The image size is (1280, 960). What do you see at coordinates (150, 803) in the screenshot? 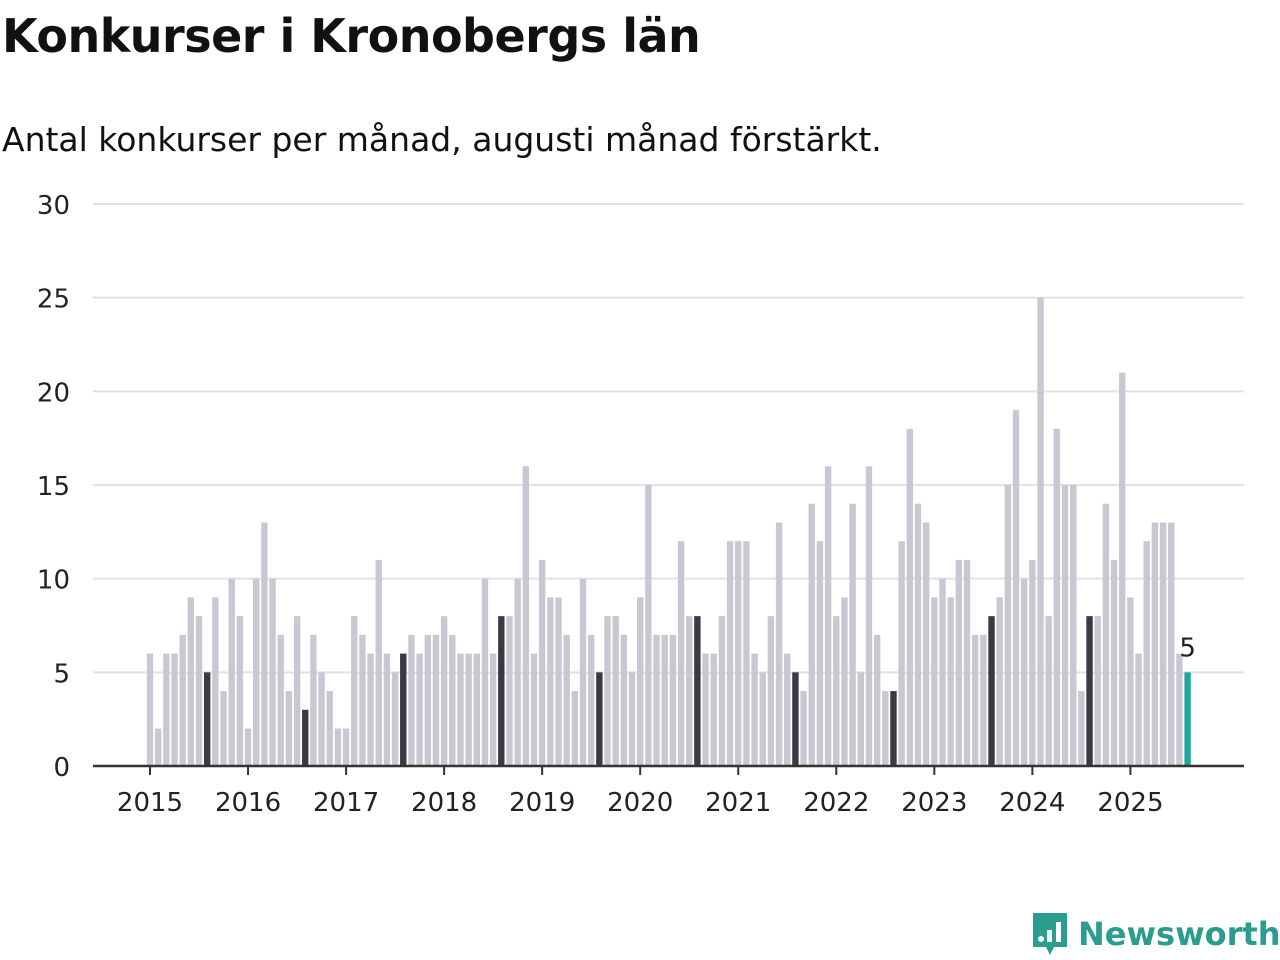
I see `x-tick-label: 2015` at bounding box center [150, 803].